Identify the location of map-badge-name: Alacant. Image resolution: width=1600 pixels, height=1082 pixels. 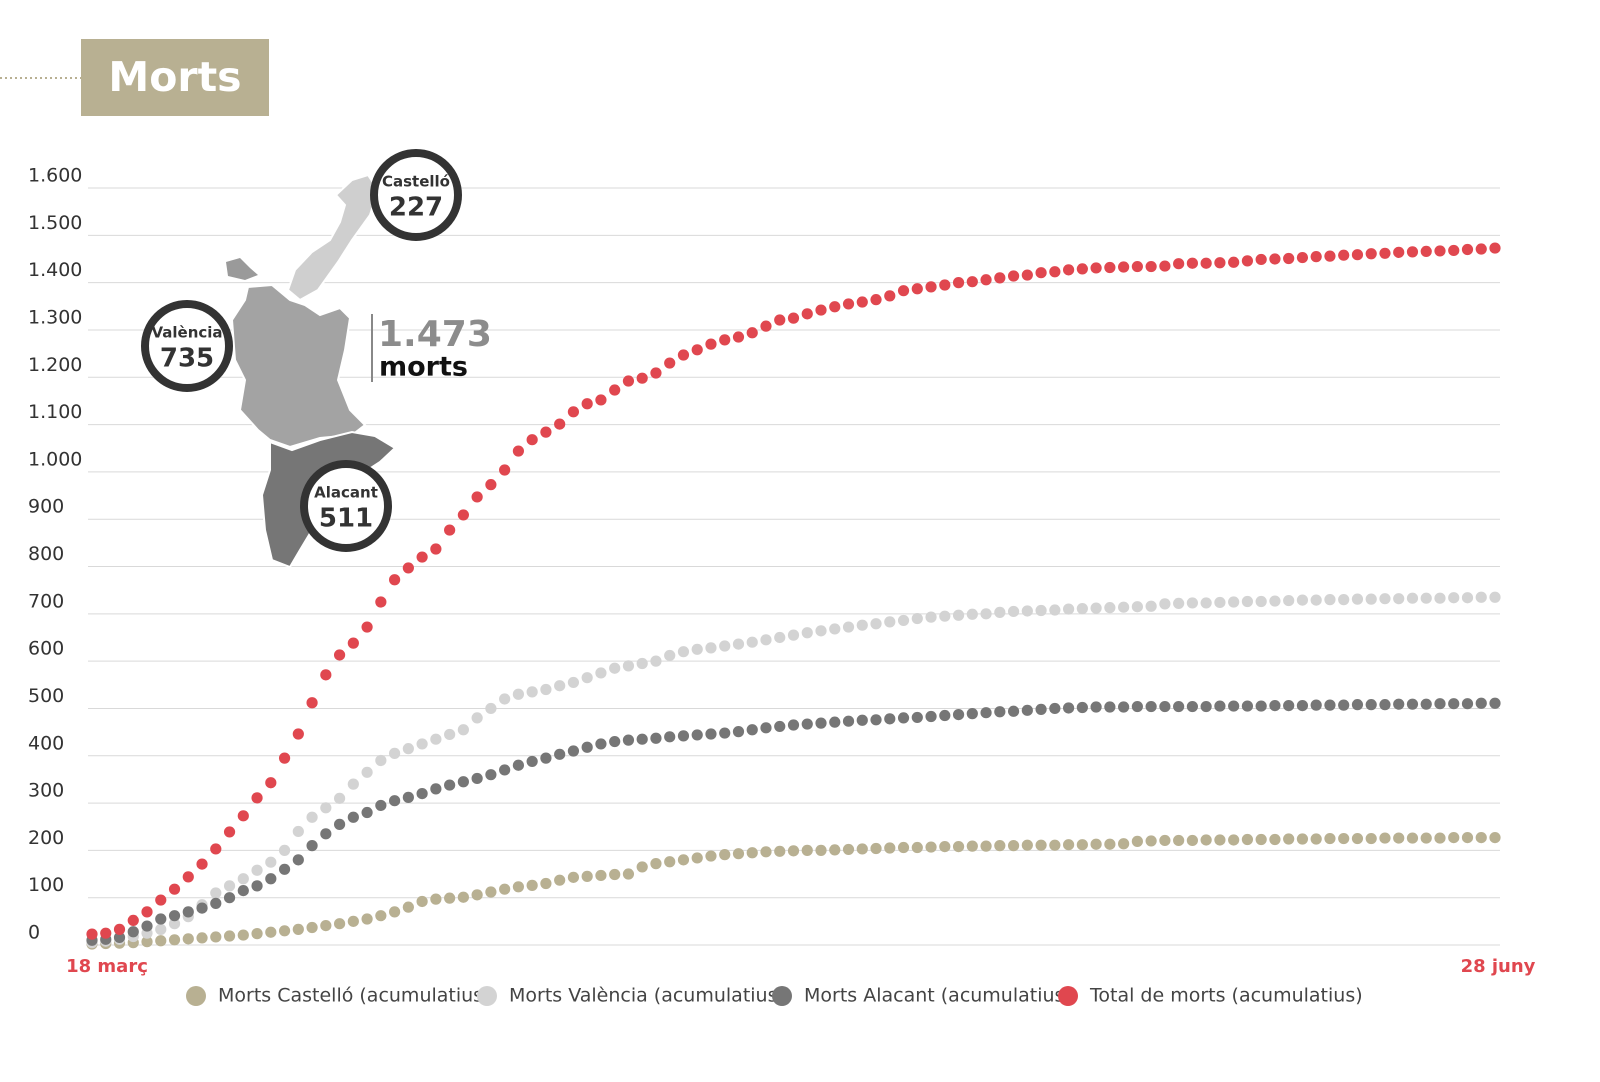
(346, 493).